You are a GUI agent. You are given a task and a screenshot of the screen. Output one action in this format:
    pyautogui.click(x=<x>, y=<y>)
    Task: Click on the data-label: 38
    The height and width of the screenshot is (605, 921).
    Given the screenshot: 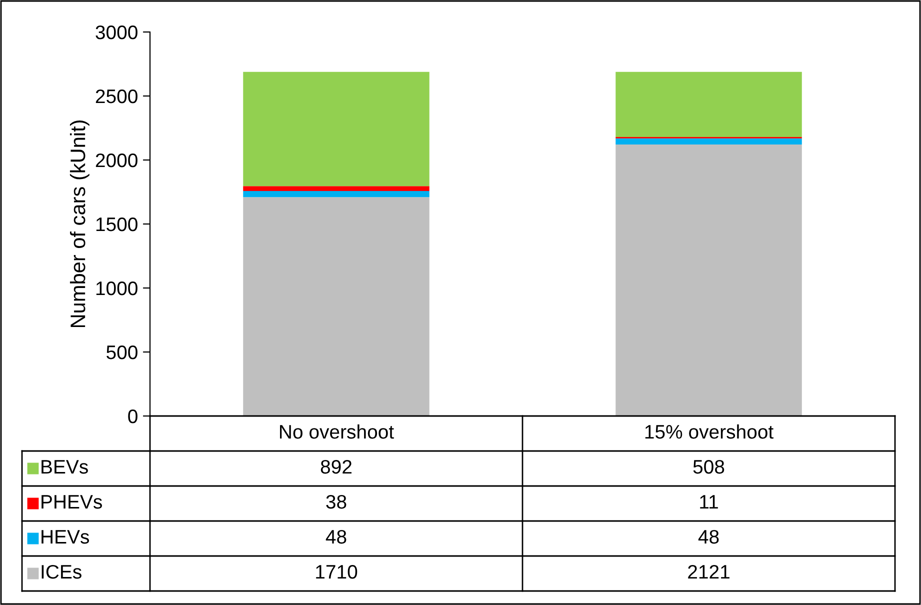 What is the action you would take?
    pyautogui.click(x=336, y=501)
    